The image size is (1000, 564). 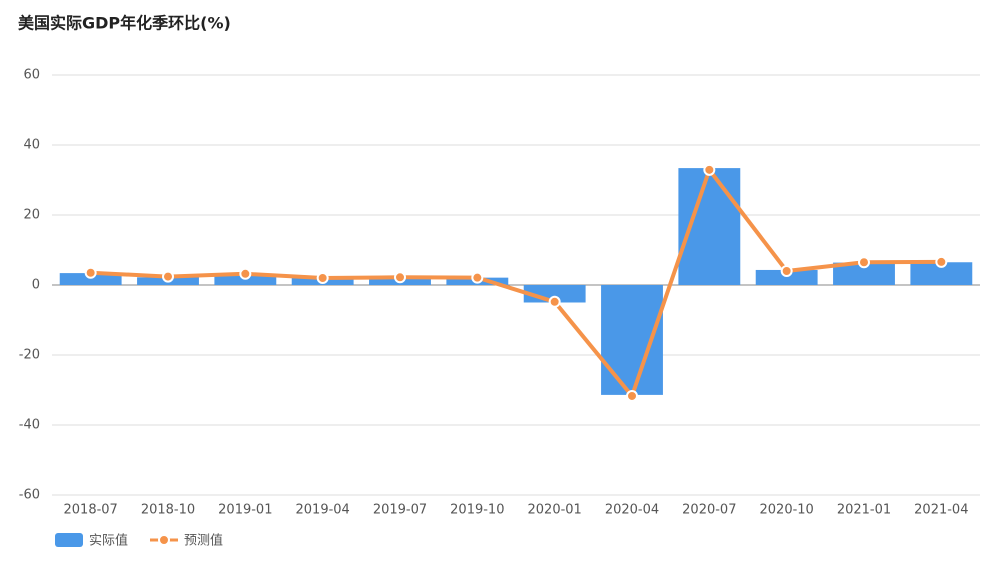 What do you see at coordinates (787, 510) in the screenshot?
I see `x-tick-label: 2020-10` at bounding box center [787, 510].